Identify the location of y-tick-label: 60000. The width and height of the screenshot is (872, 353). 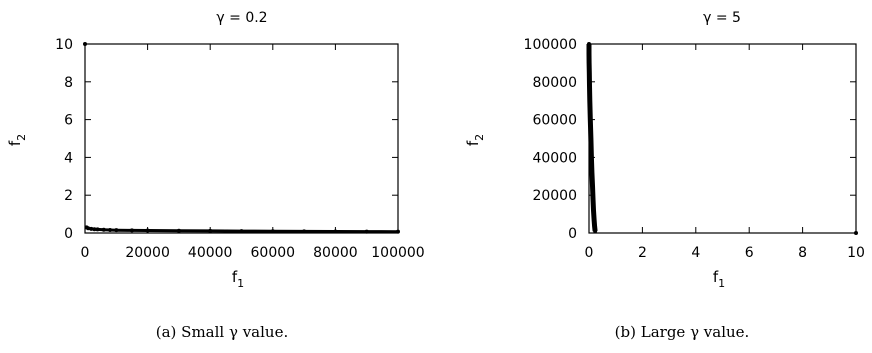
(554, 121).